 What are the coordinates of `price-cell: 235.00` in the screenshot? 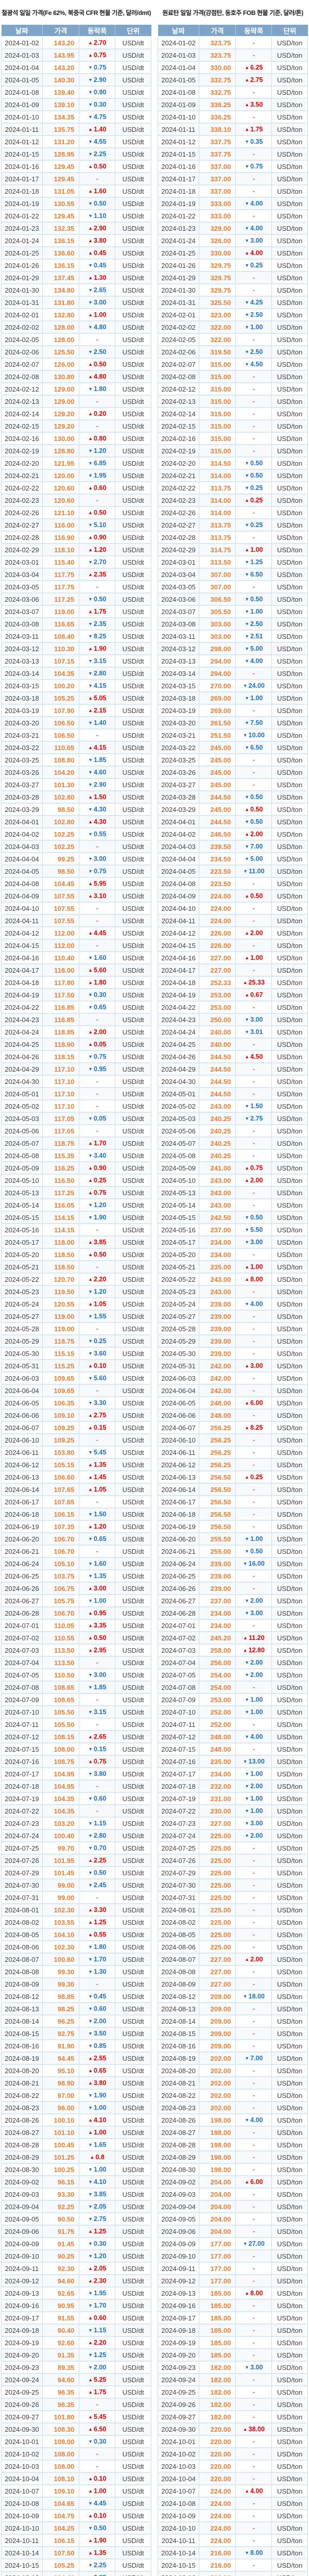 It's located at (217, 1267).